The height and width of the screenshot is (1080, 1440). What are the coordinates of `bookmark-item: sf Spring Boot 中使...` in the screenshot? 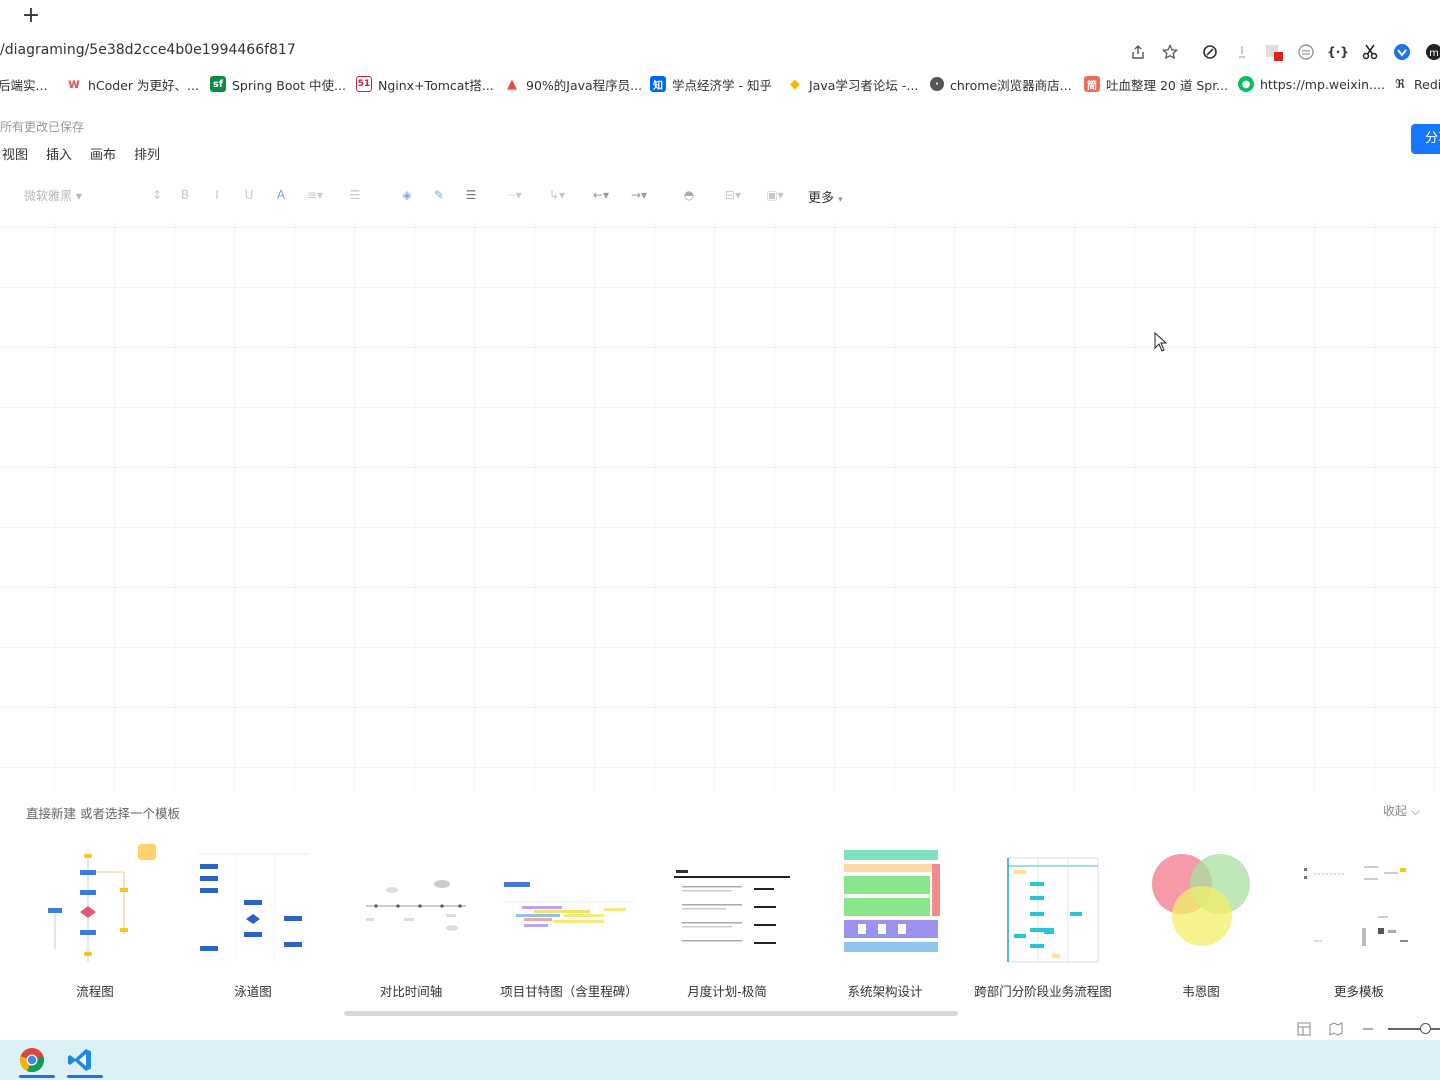 It's located at (278, 84).